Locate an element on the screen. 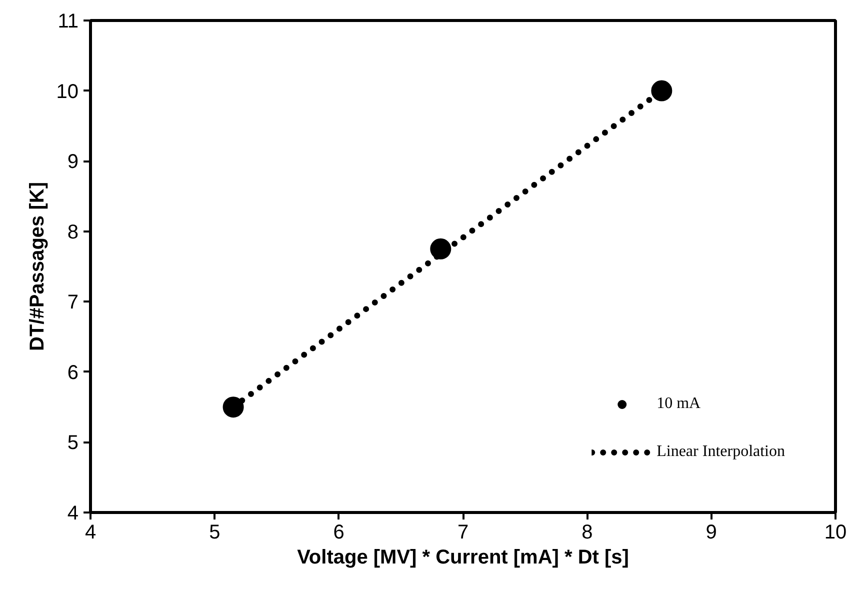 Image resolution: width=860 pixels, height=592 pixels. y-tick-label: 11 is located at coordinates (68, 21).